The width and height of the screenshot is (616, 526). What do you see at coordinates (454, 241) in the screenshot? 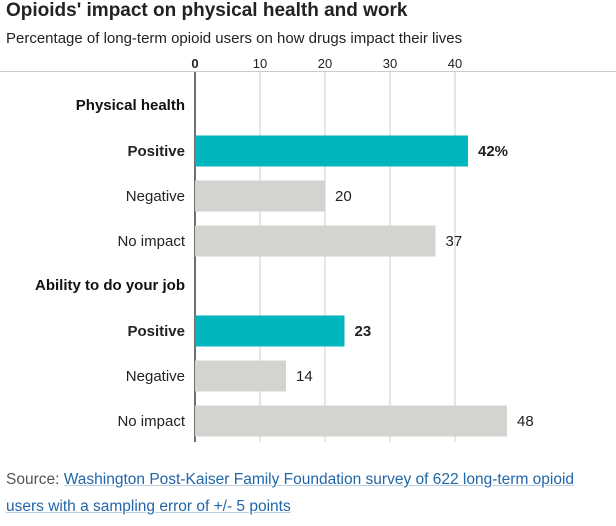
I see `data-label: 37` at bounding box center [454, 241].